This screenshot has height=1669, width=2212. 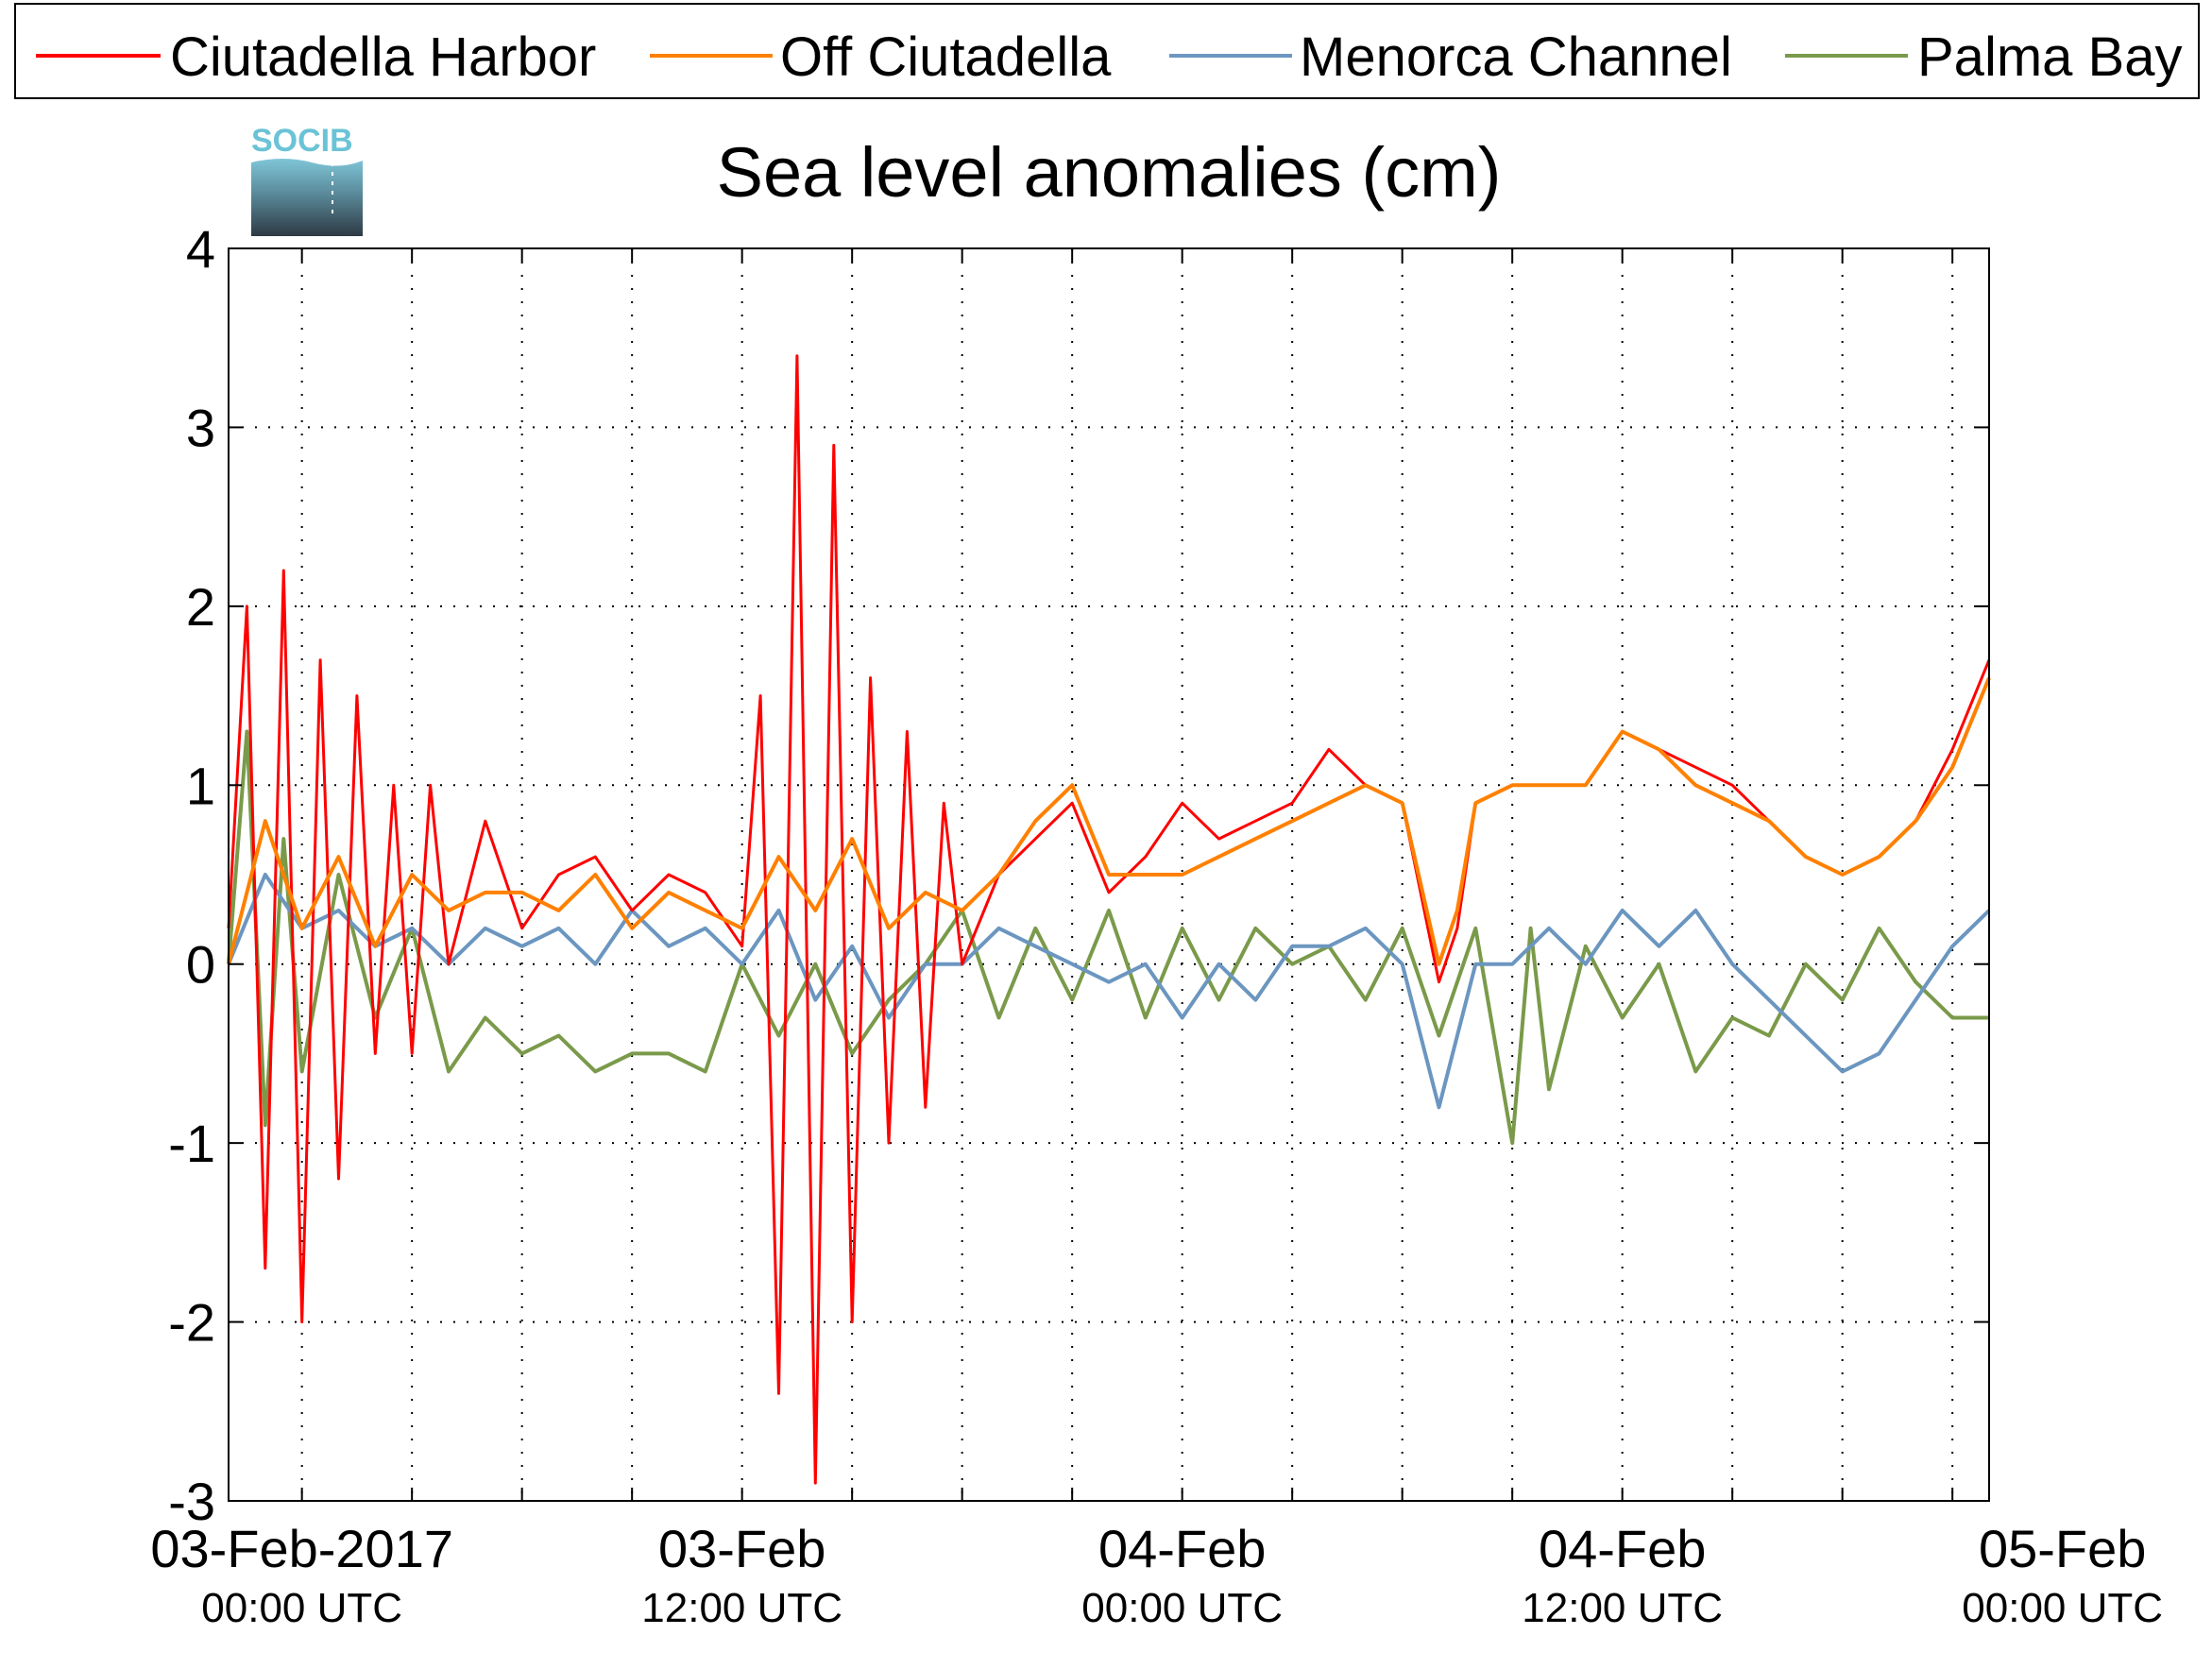 I want to click on series-line-off-ciutadella, so click(x=1109, y=821).